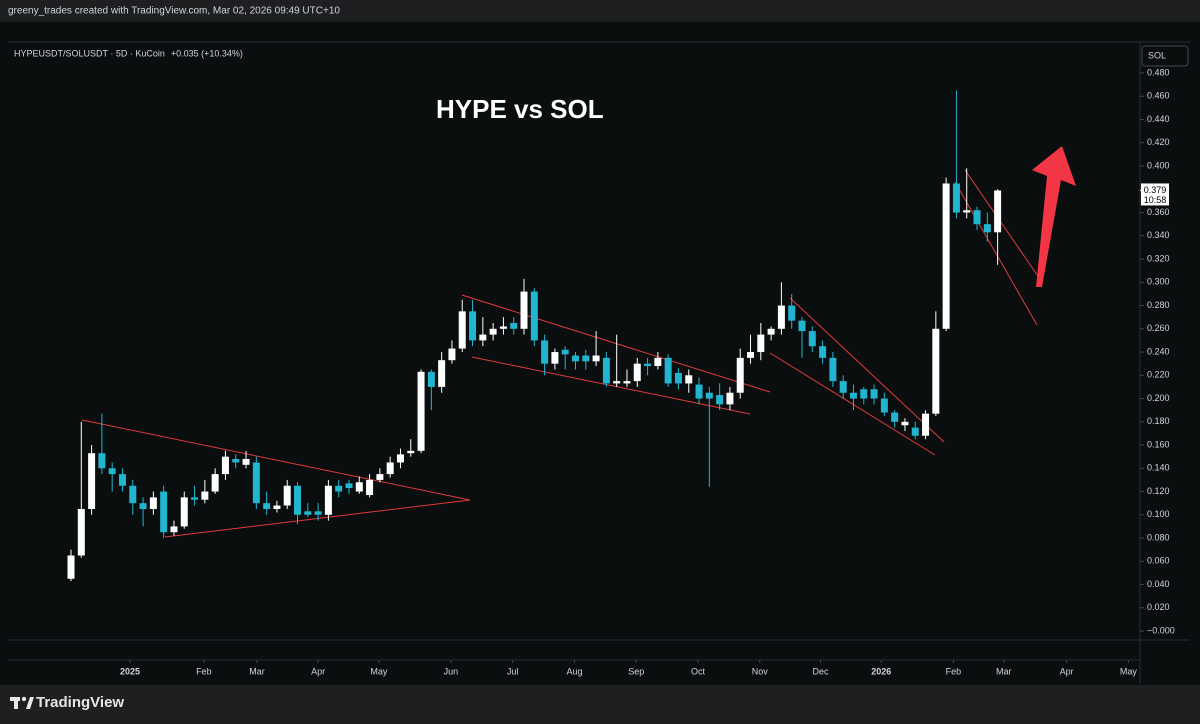  I want to click on y-tick-label: 0.480, so click(1158, 72).